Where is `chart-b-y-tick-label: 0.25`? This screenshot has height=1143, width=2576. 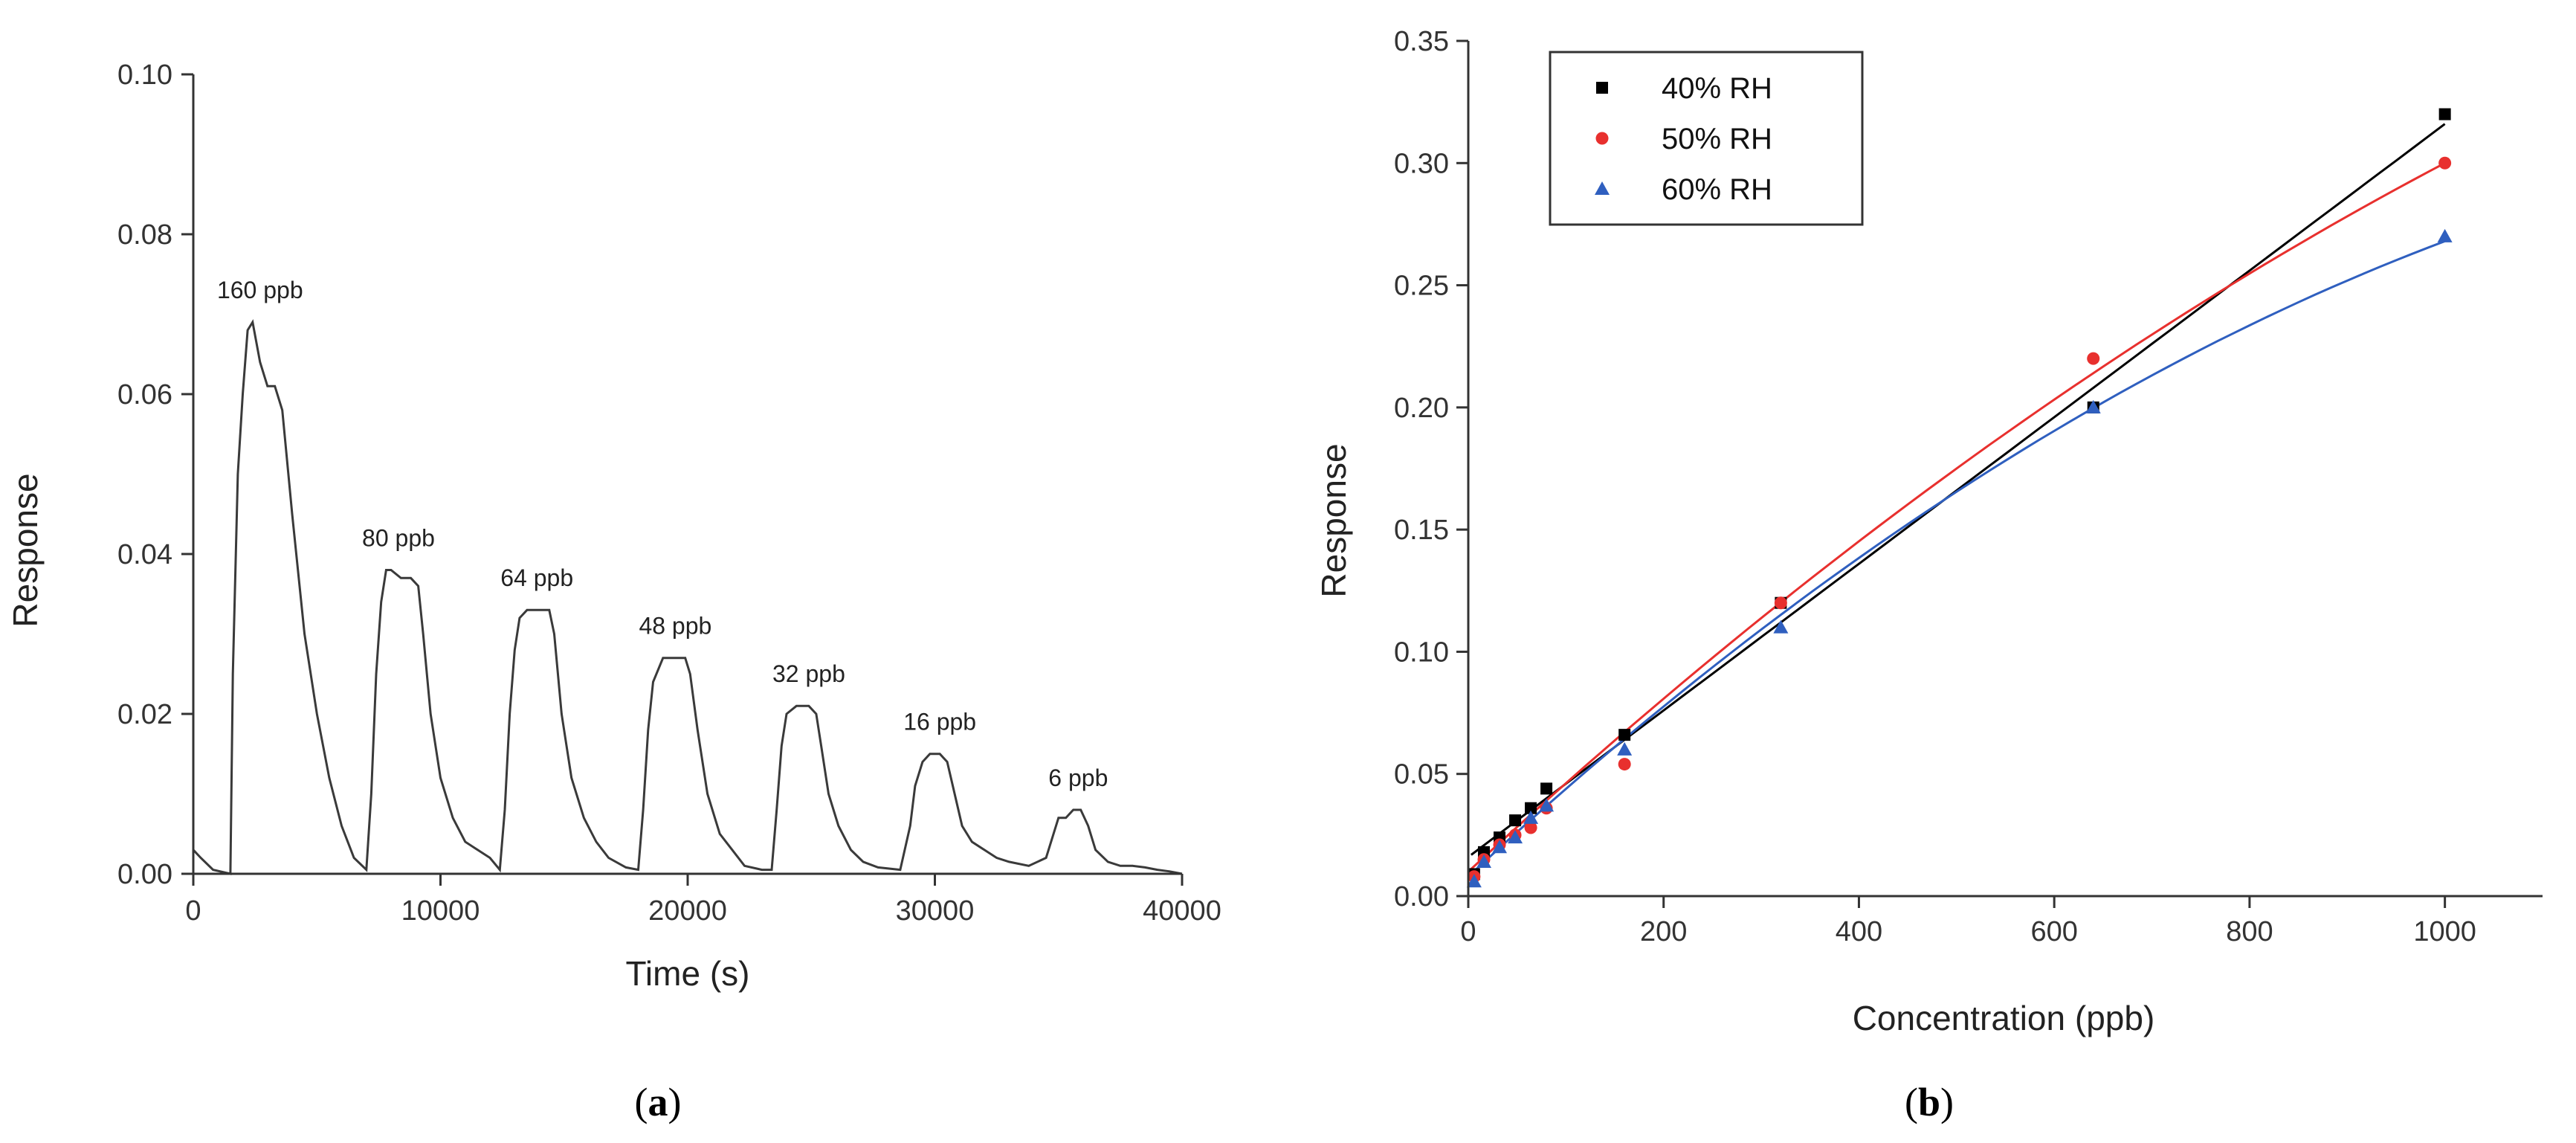
chart-b-y-tick-label: 0.25 is located at coordinates (1421, 286).